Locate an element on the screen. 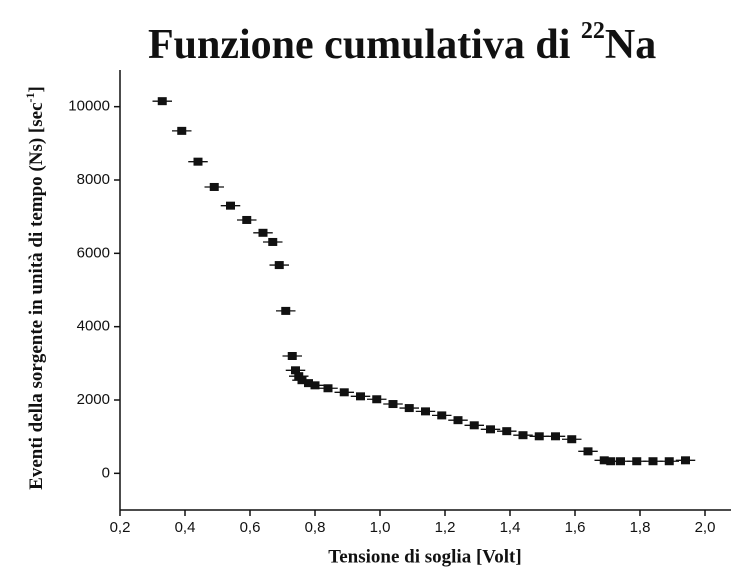  x-tick-label: 1,6 is located at coordinates (575, 527).